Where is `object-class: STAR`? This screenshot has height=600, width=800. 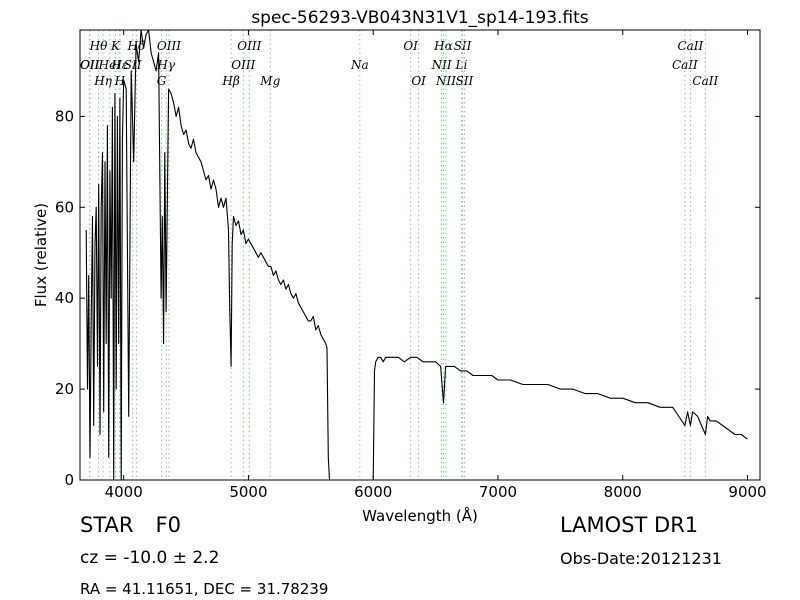 object-class: STAR is located at coordinates (107, 525).